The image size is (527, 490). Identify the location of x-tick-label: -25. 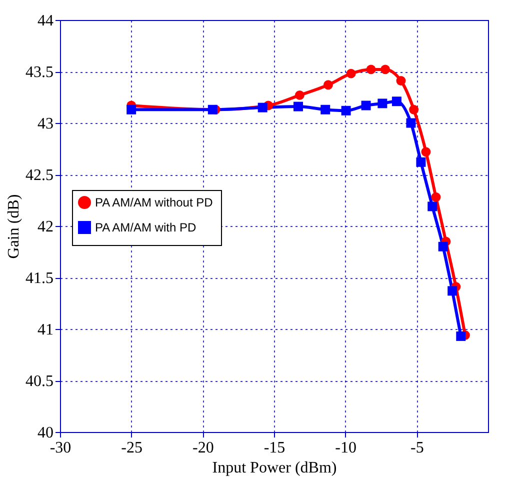
(131, 448).